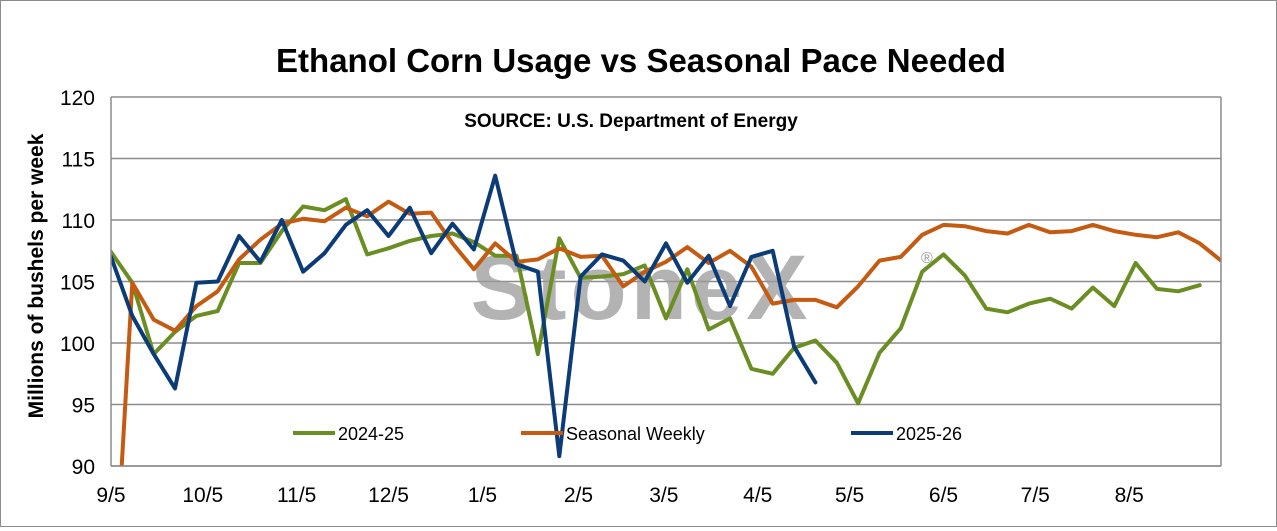 This screenshot has height=531, width=1277. Describe the element at coordinates (78, 160) in the screenshot. I see `y-tick-label: 115` at that location.